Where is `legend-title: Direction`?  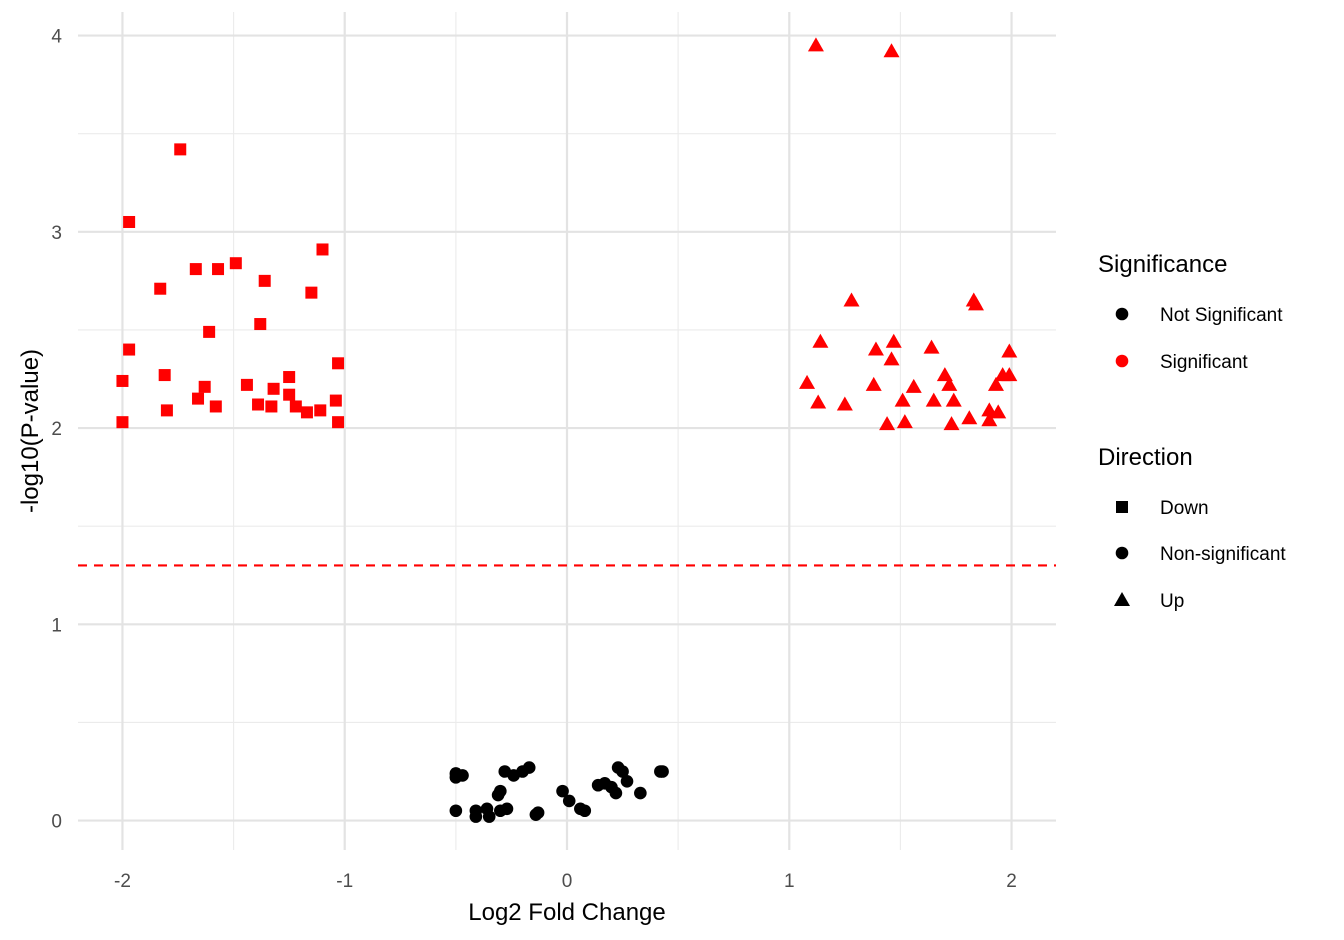 legend-title: Direction is located at coordinates (1145, 457).